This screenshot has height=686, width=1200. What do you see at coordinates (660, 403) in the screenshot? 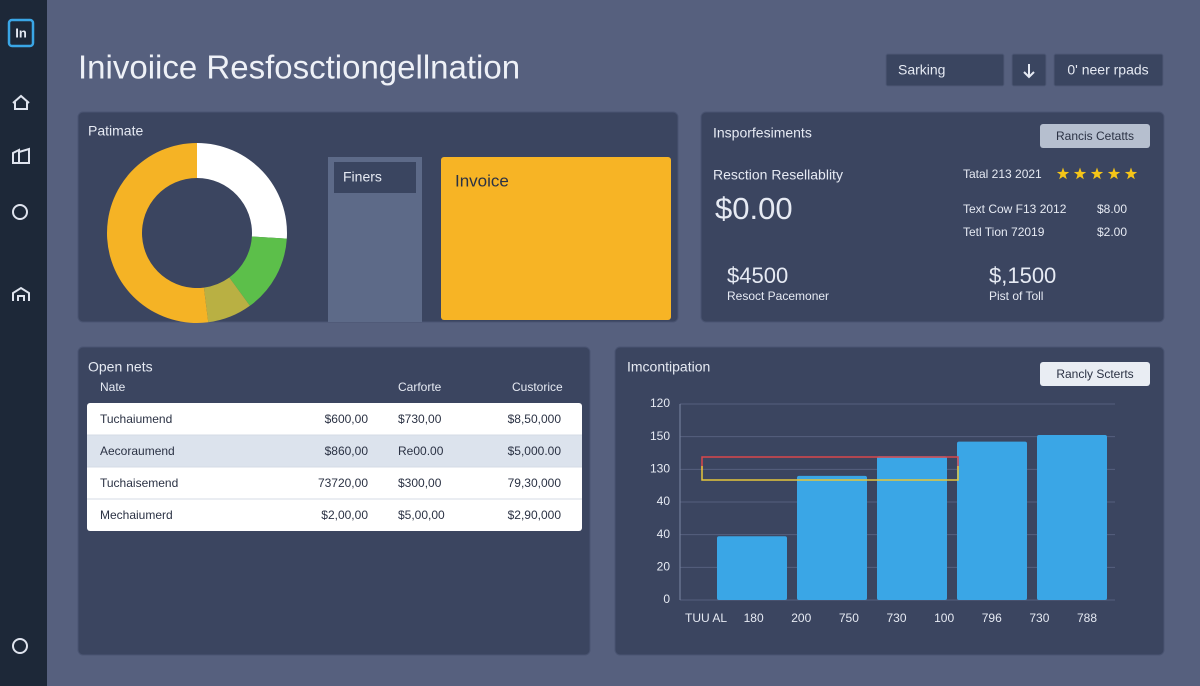
I see `y-tick-label: 120` at bounding box center [660, 403].